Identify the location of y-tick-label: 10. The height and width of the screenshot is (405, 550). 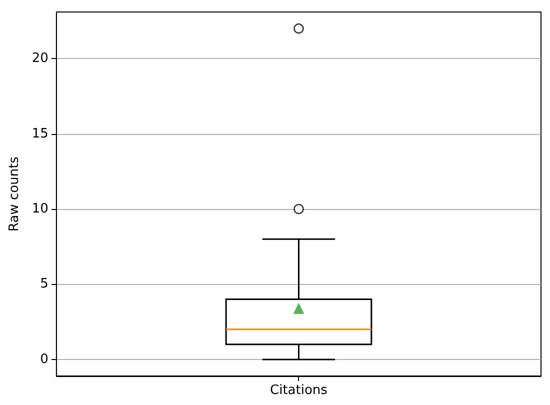
(40, 209).